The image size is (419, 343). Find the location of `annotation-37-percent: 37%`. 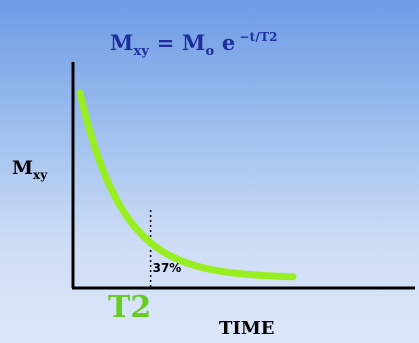

annotation-37-percent: 37% is located at coordinates (167, 268).